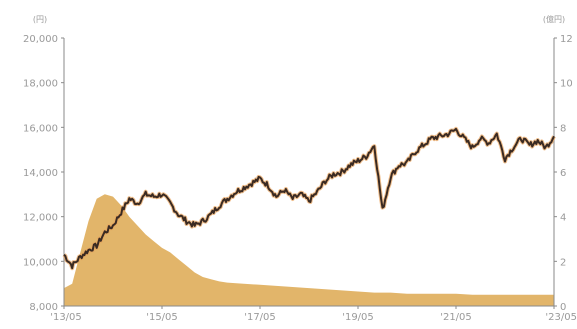 This screenshot has height=329, width=577. I want to click on left-tick-label: 20,000, so click(40, 39).